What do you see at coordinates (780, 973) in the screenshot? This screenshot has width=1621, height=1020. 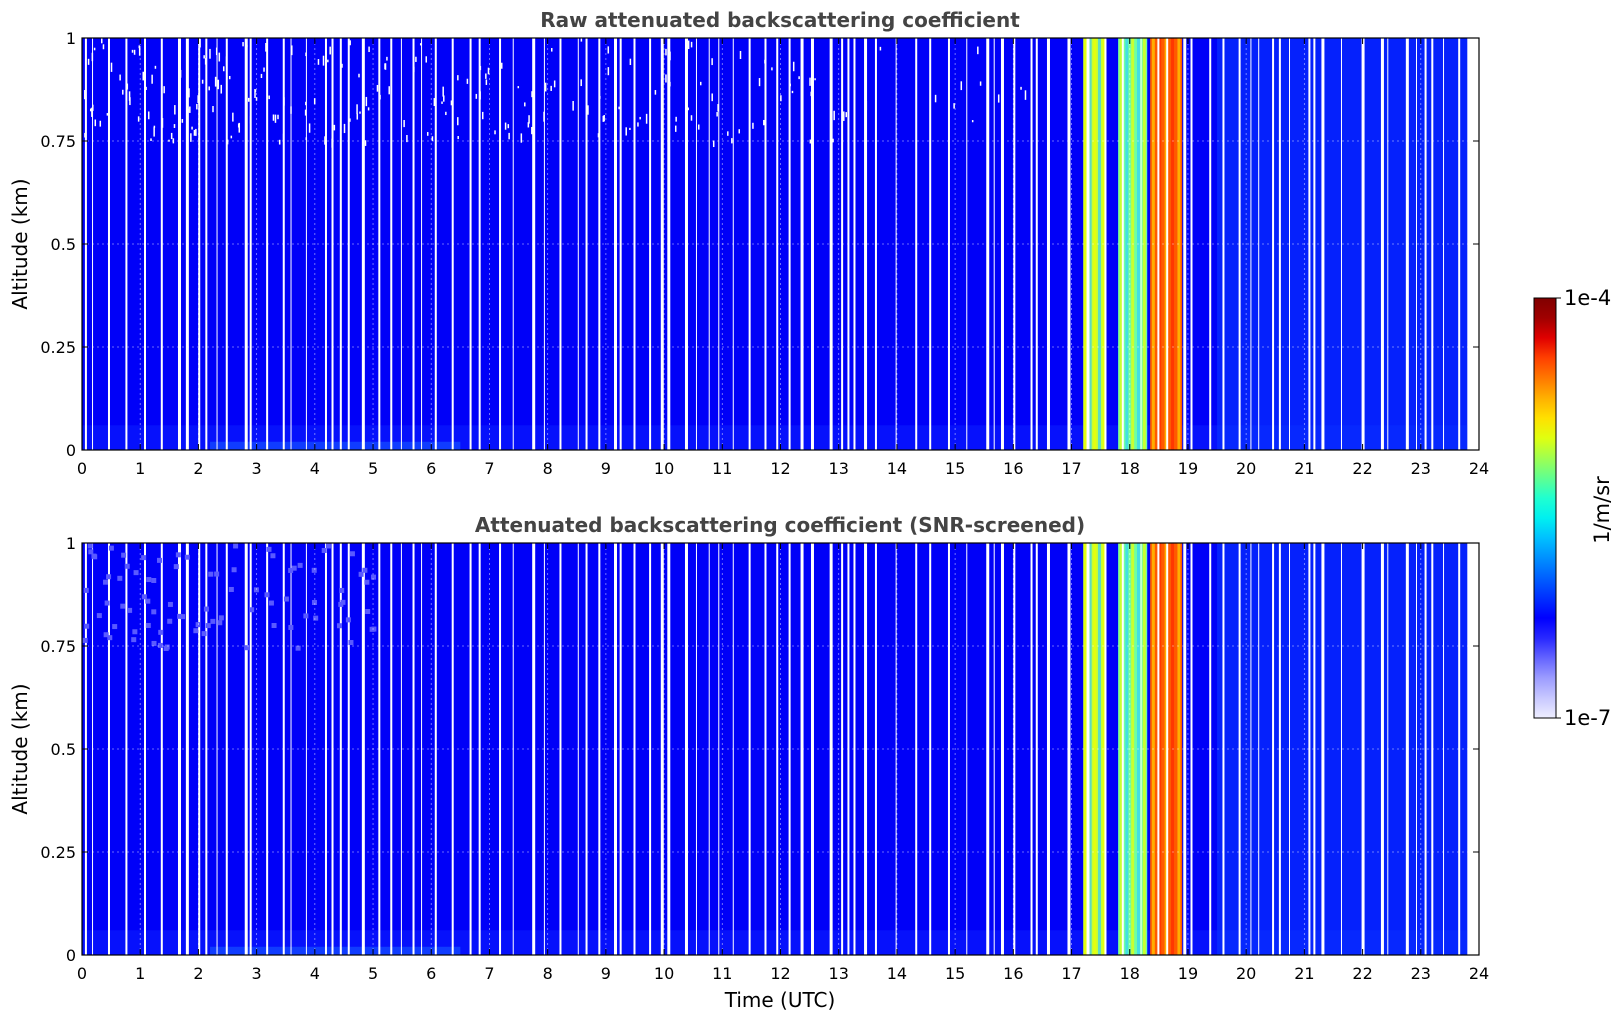 I see `x-tick-label: 12` at bounding box center [780, 973].